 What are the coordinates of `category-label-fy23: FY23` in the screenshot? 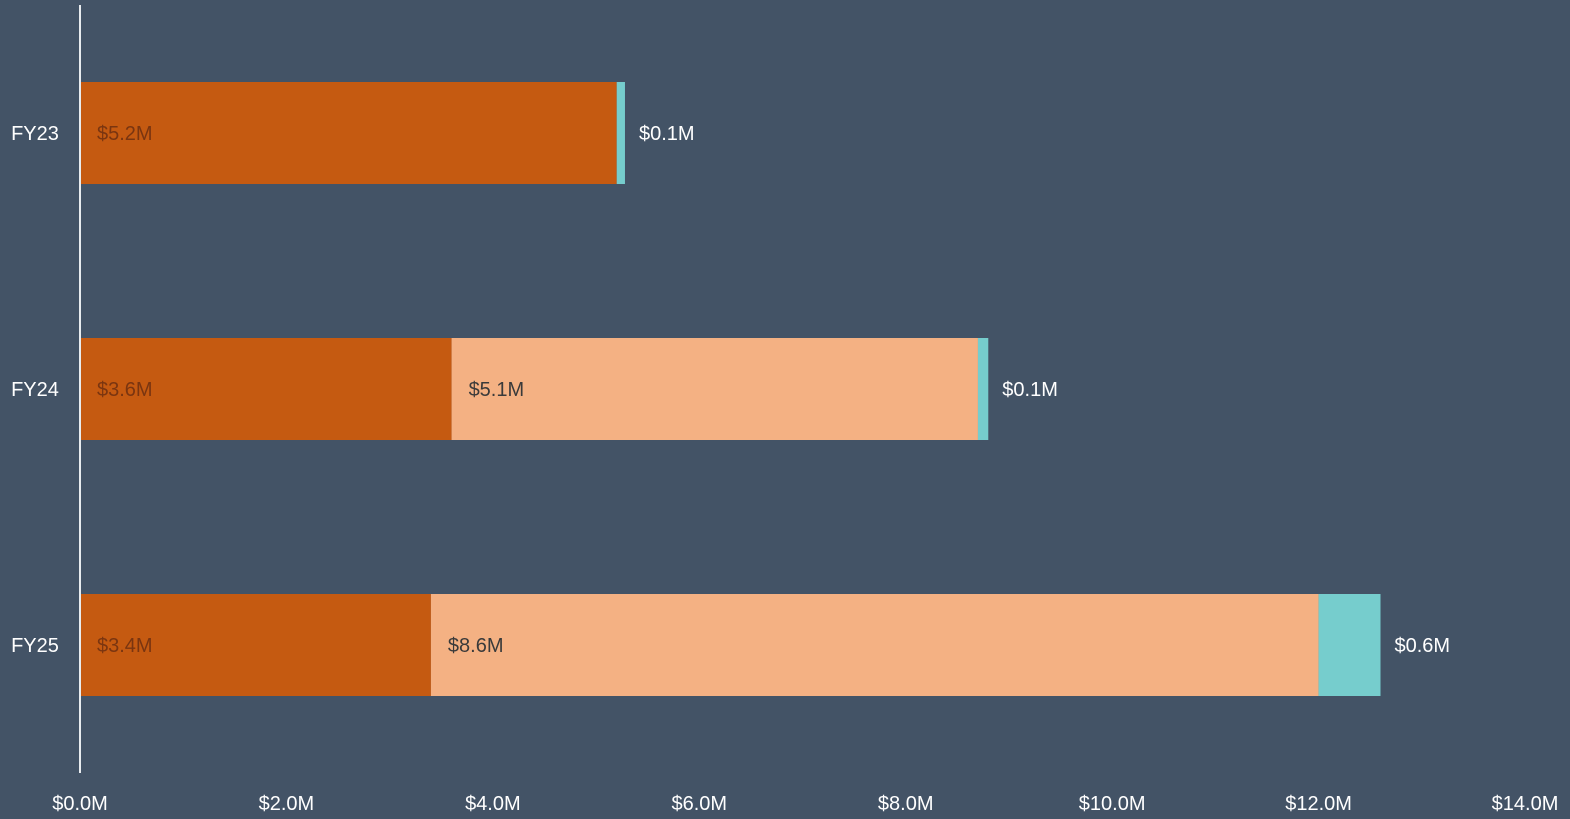 It's located at (35, 134).